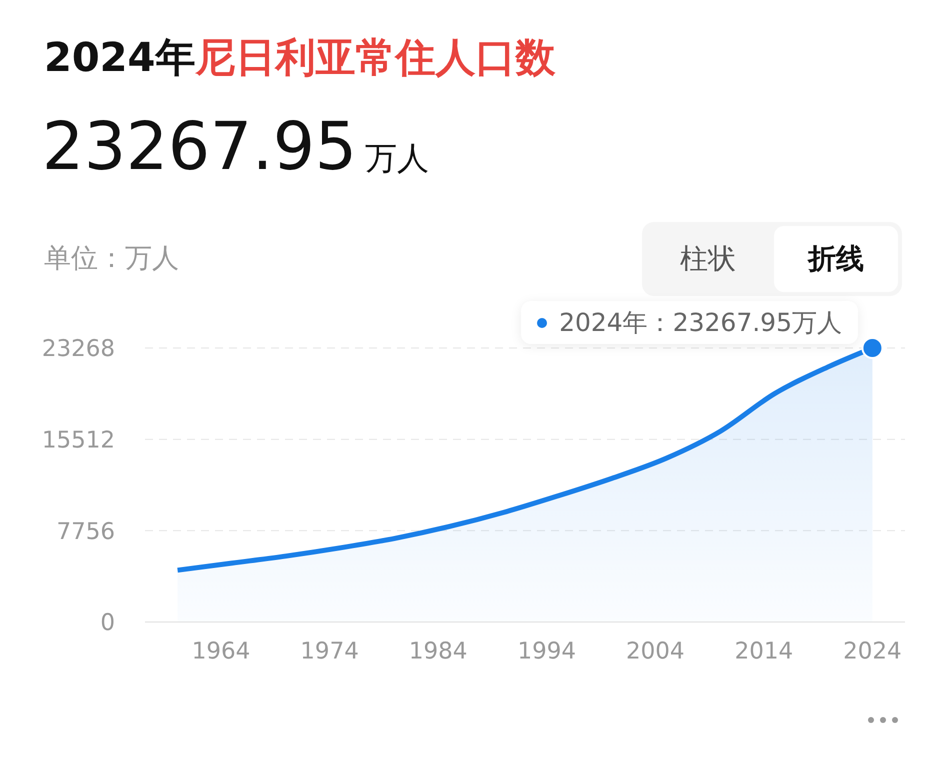  I want to click on y-tick-label: 15512, so click(78, 441).